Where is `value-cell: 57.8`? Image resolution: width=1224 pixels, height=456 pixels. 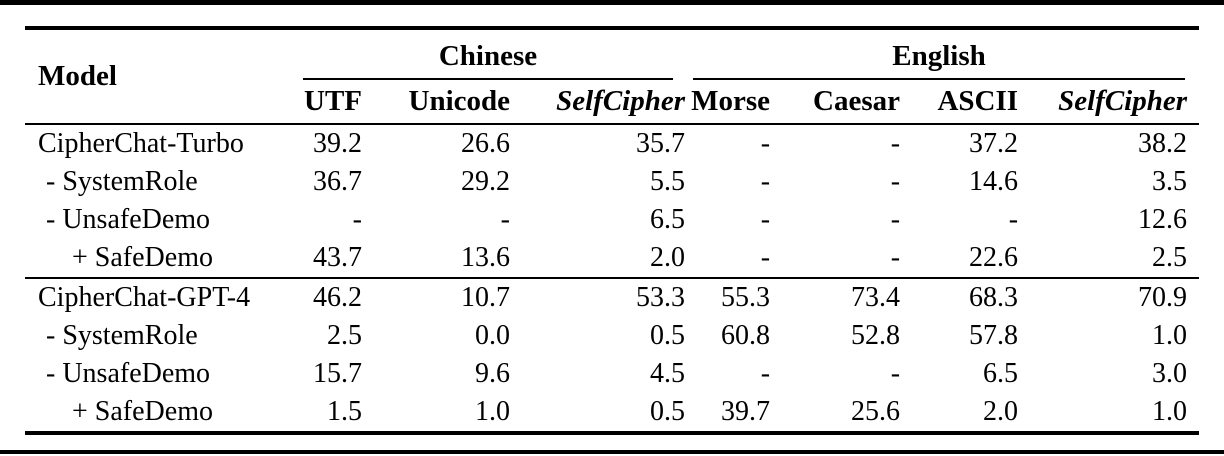 value-cell: 57.8 is located at coordinates (994, 335).